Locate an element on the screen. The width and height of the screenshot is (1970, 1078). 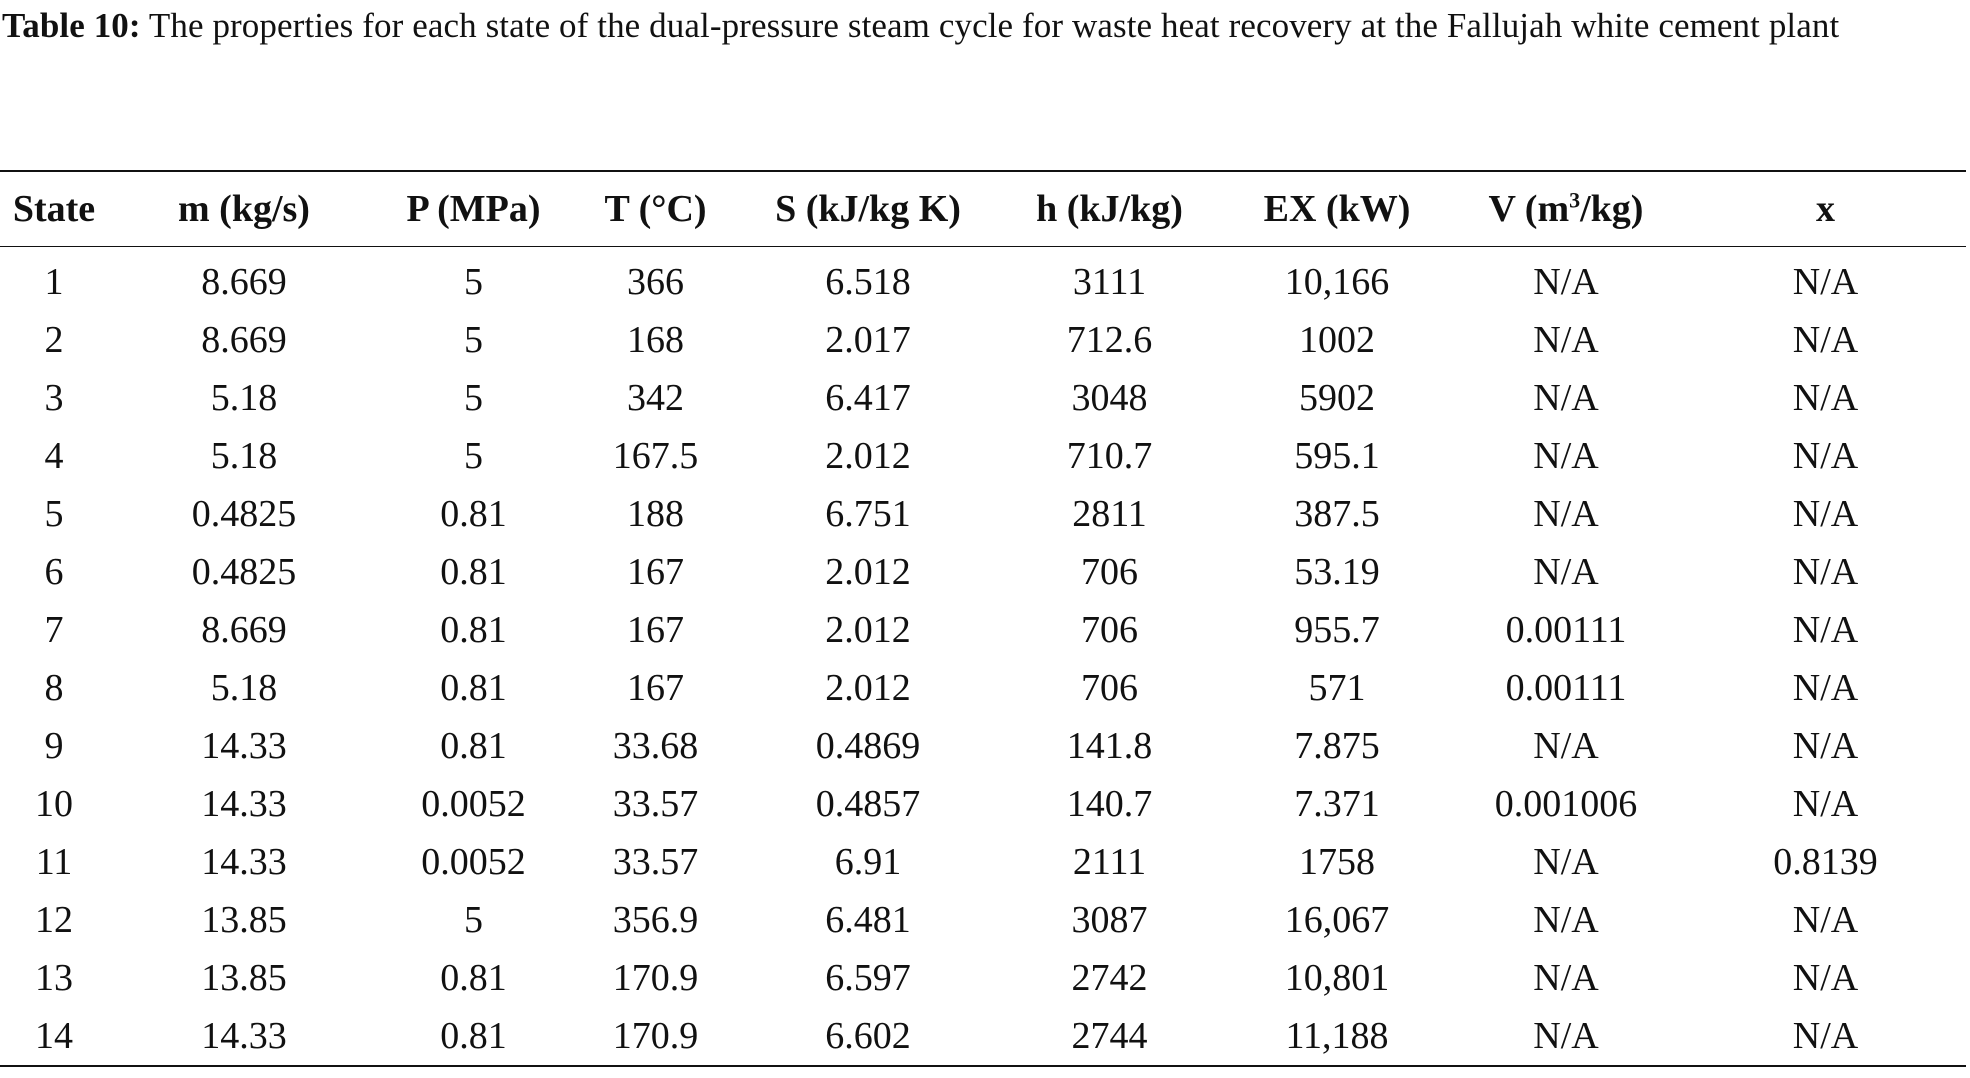
cell-state: 5 is located at coordinates (54, 514).